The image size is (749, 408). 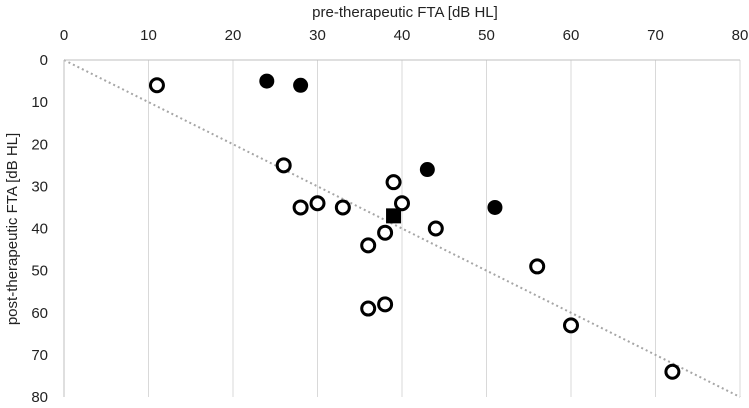 What do you see at coordinates (394, 216) in the screenshot?
I see `data-point-filled-square` at bounding box center [394, 216].